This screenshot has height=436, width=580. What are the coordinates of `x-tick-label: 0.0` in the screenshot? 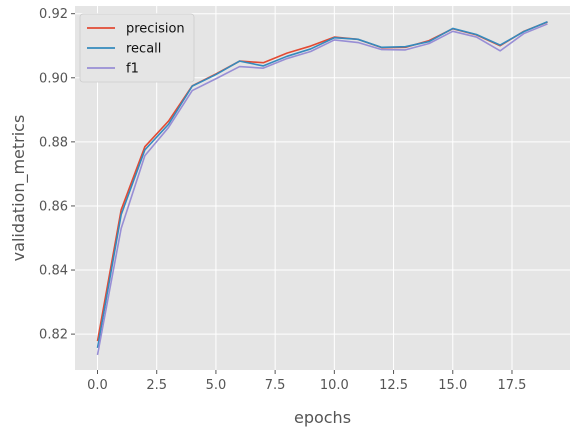 It's located at (97, 385).